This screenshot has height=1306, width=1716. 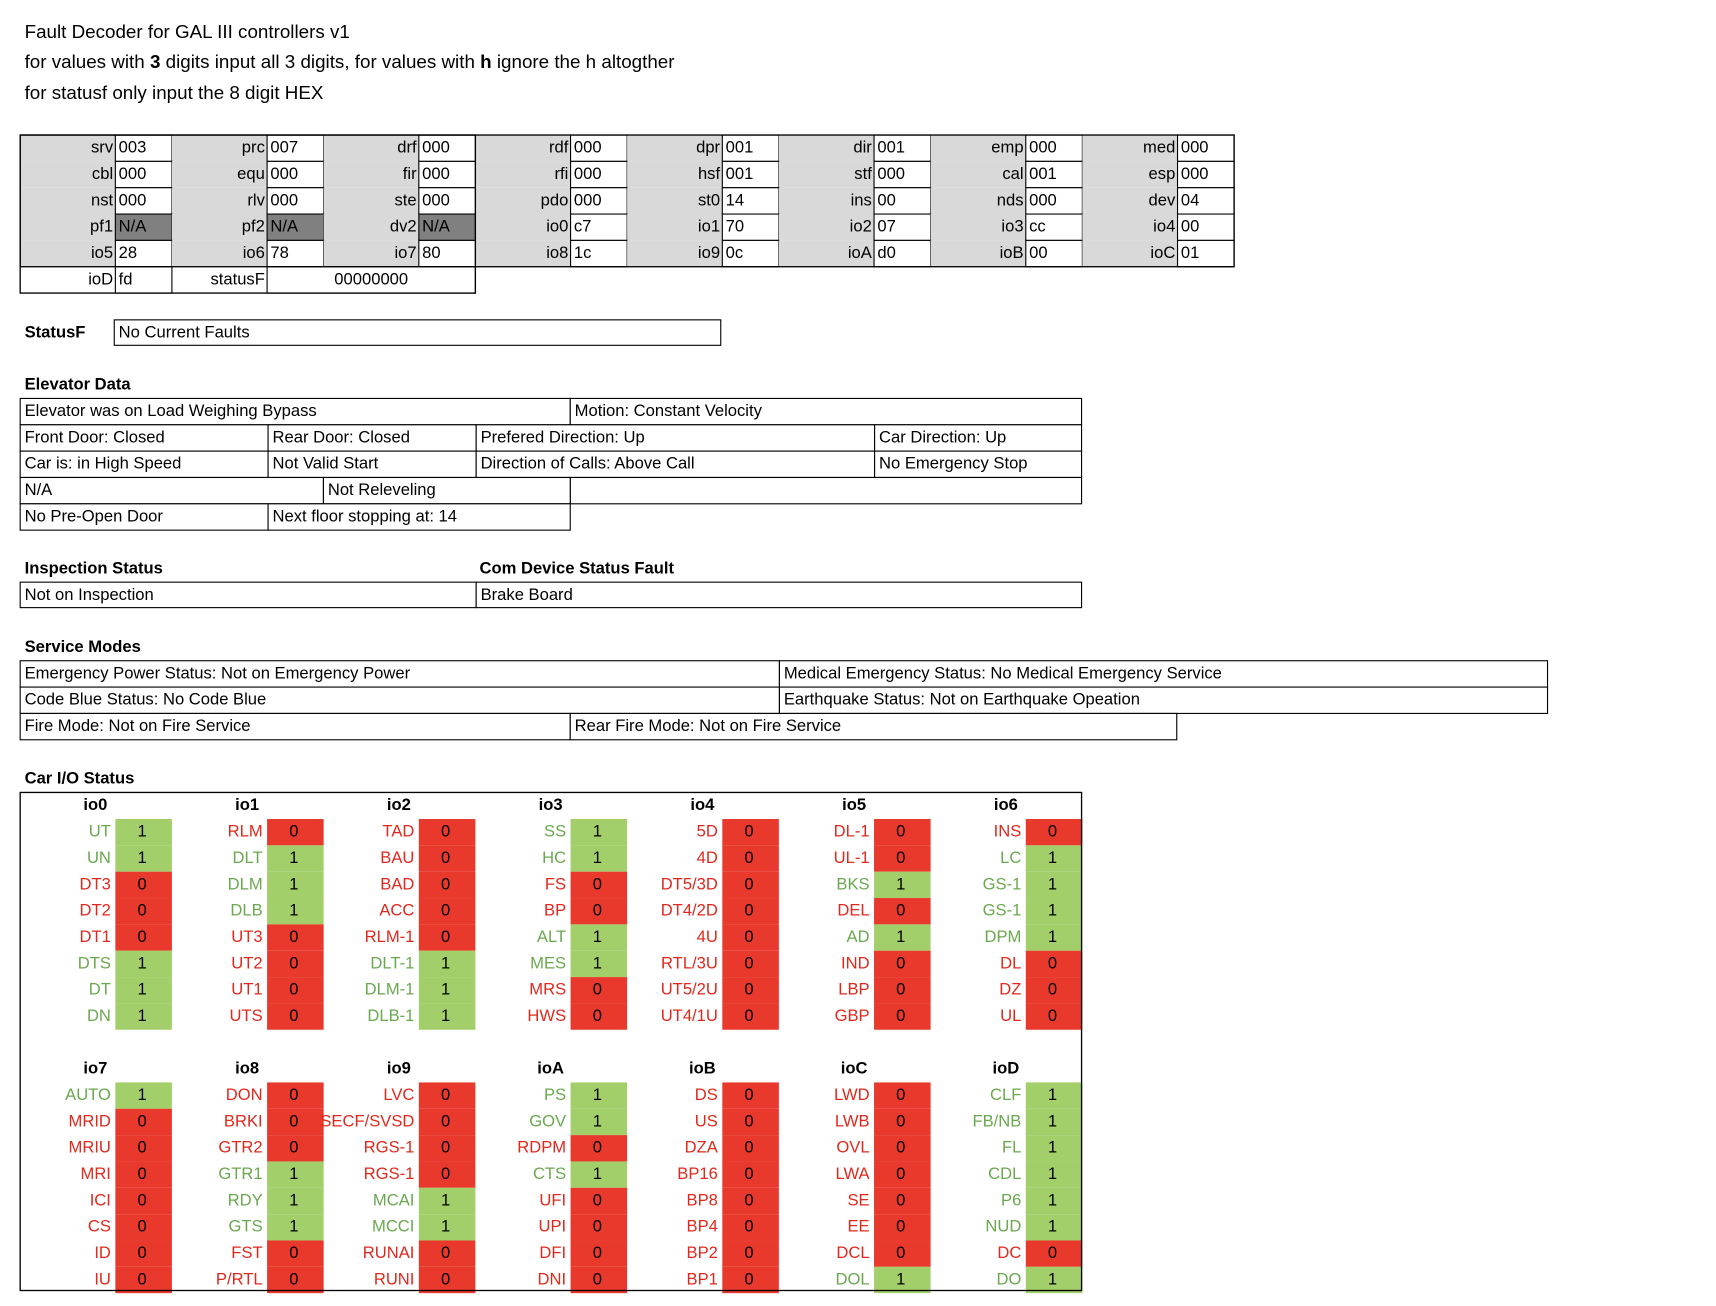 What do you see at coordinates (858, 1226) in the screenshot?
I see `io-signal-label: EE` at bounding box center [858, 1226].